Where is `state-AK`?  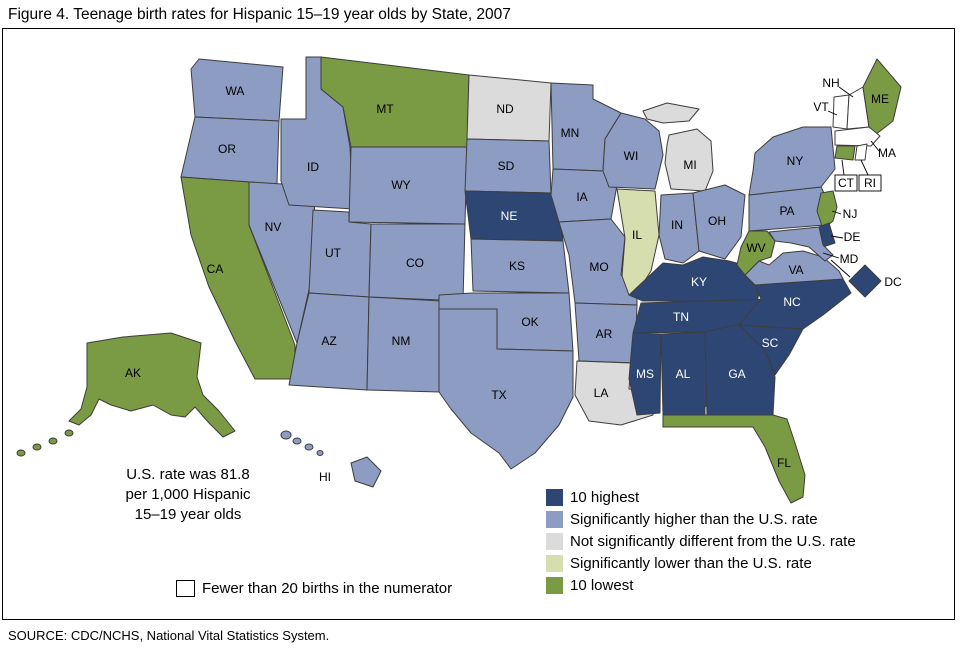
state-AK is located at coordinates (126, 394).